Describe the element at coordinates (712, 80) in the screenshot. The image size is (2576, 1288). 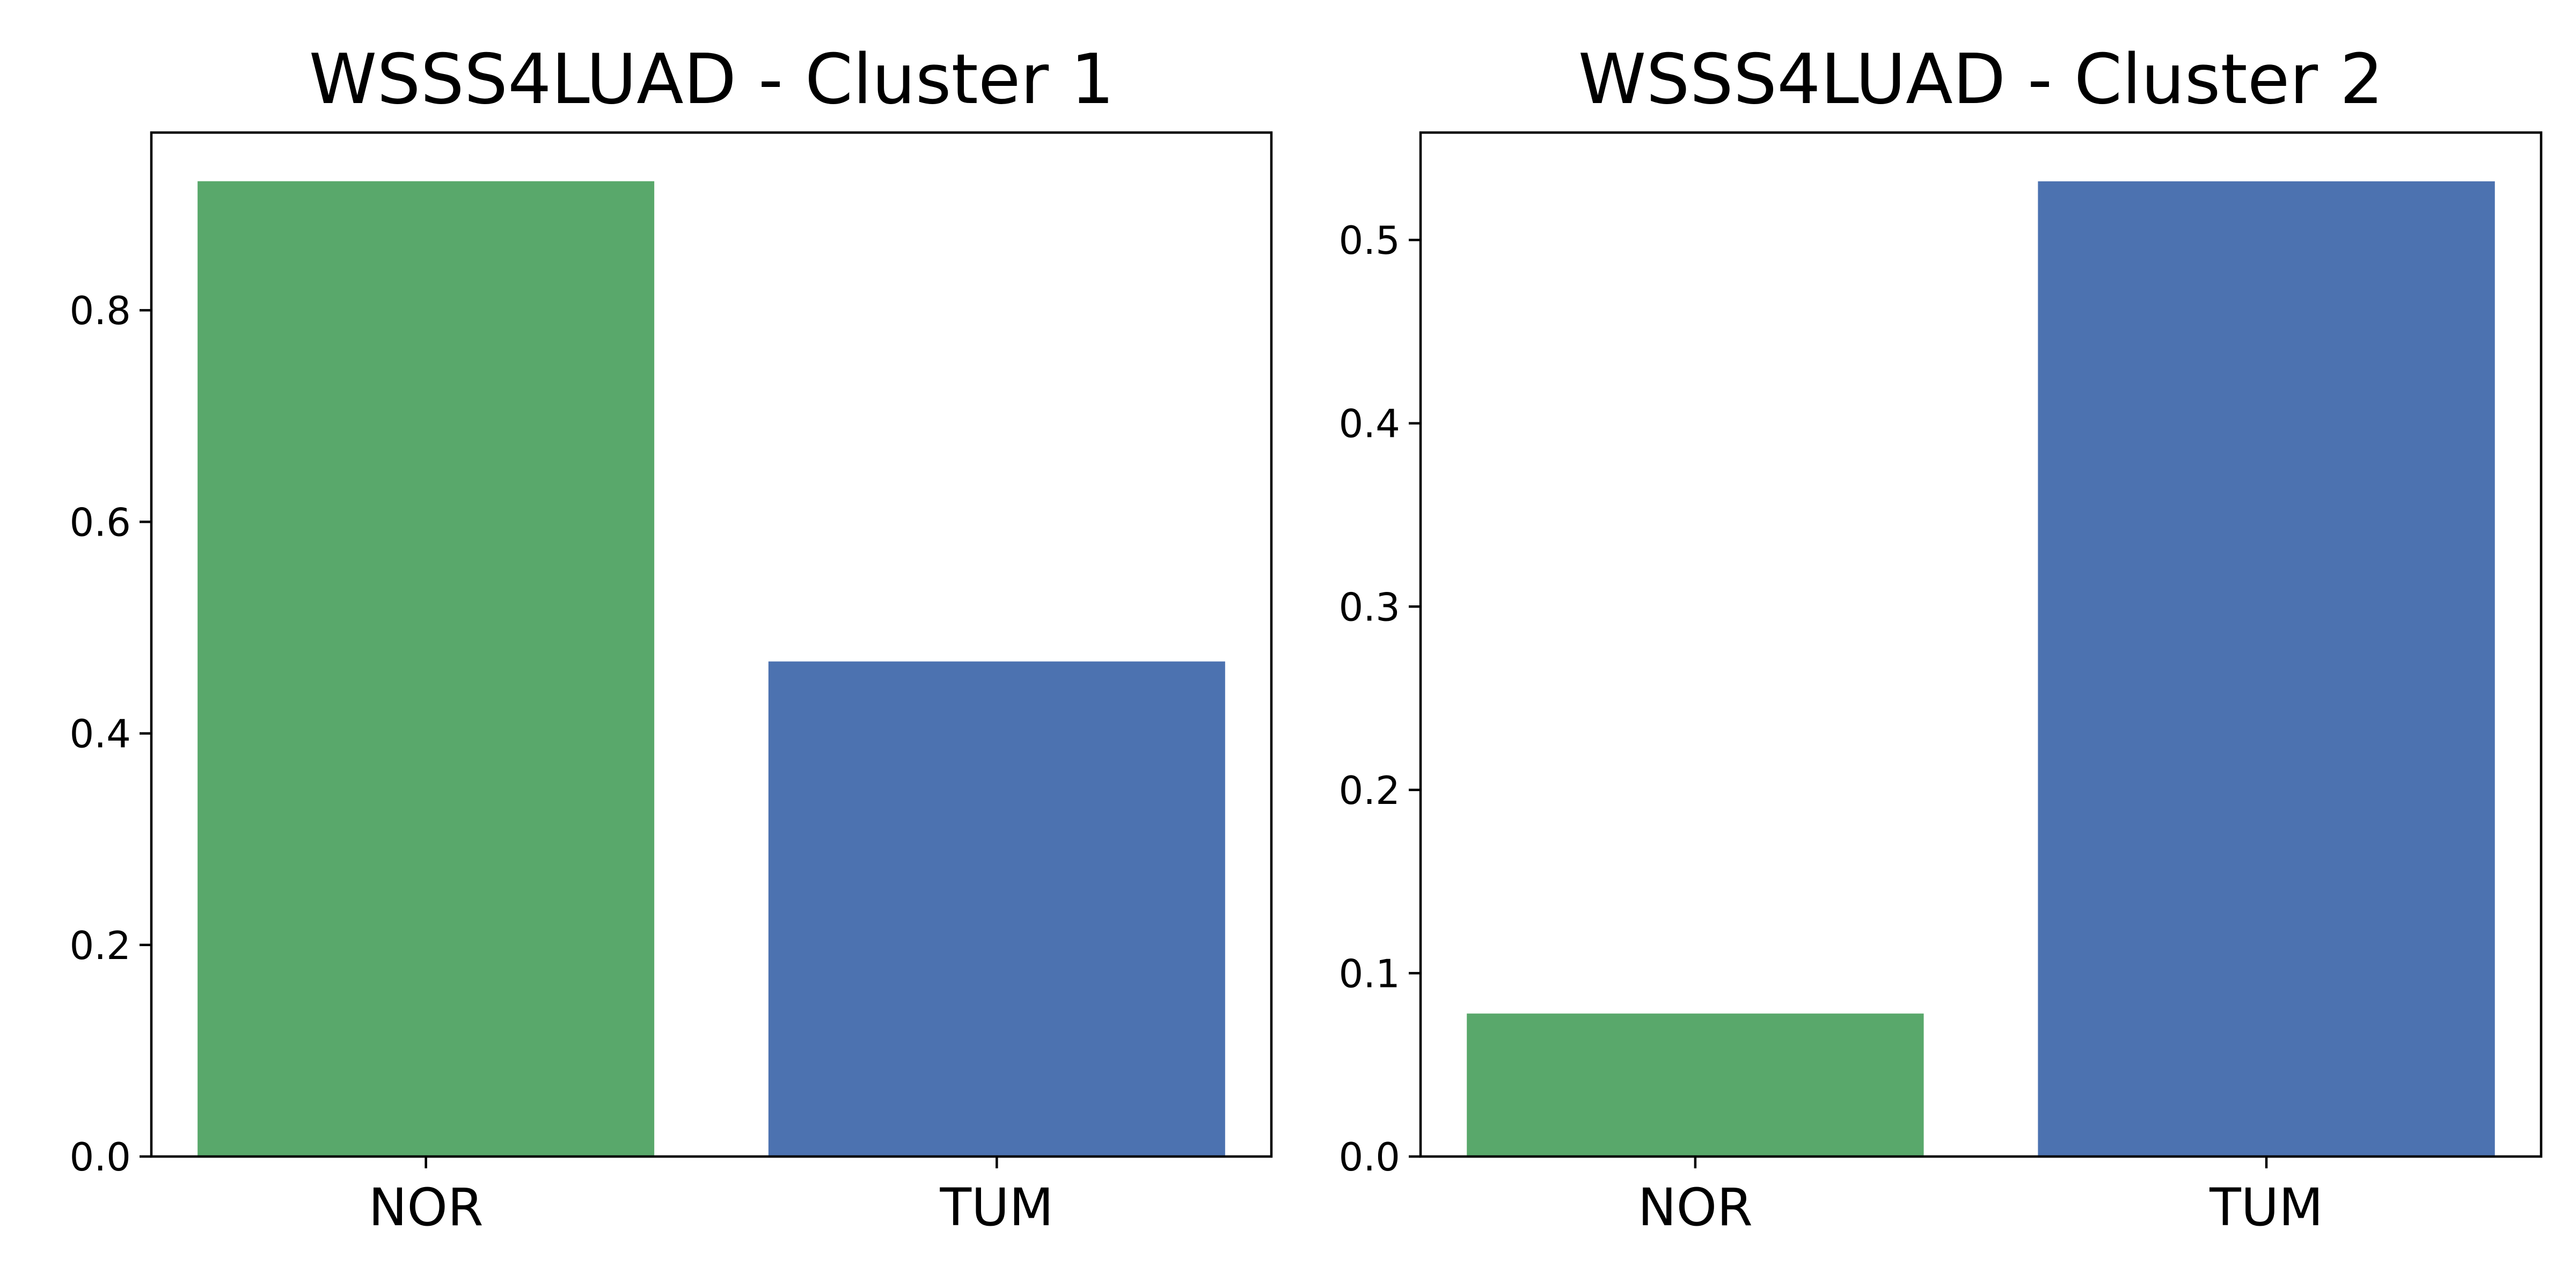
I see `chart-title: WSSS4LUAD - Cluster 1` at that location.